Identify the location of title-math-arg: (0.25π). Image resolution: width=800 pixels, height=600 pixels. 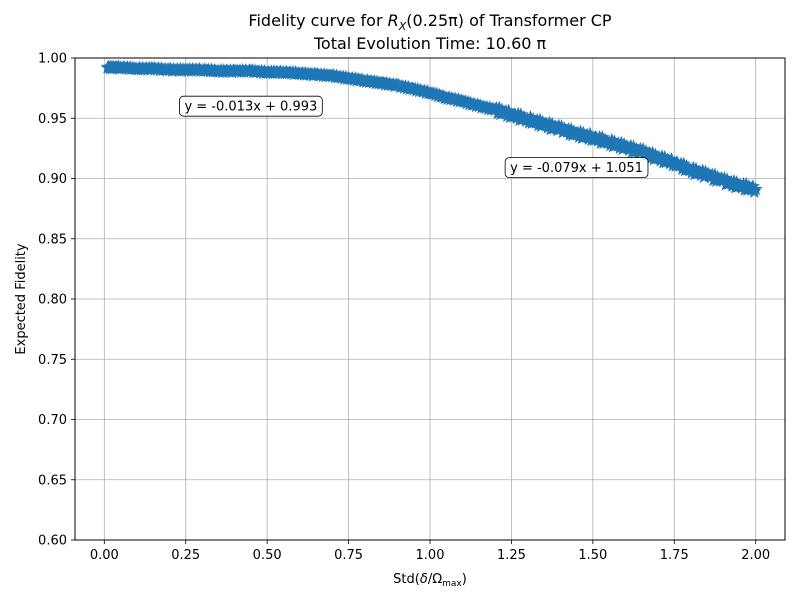
(435, 20).